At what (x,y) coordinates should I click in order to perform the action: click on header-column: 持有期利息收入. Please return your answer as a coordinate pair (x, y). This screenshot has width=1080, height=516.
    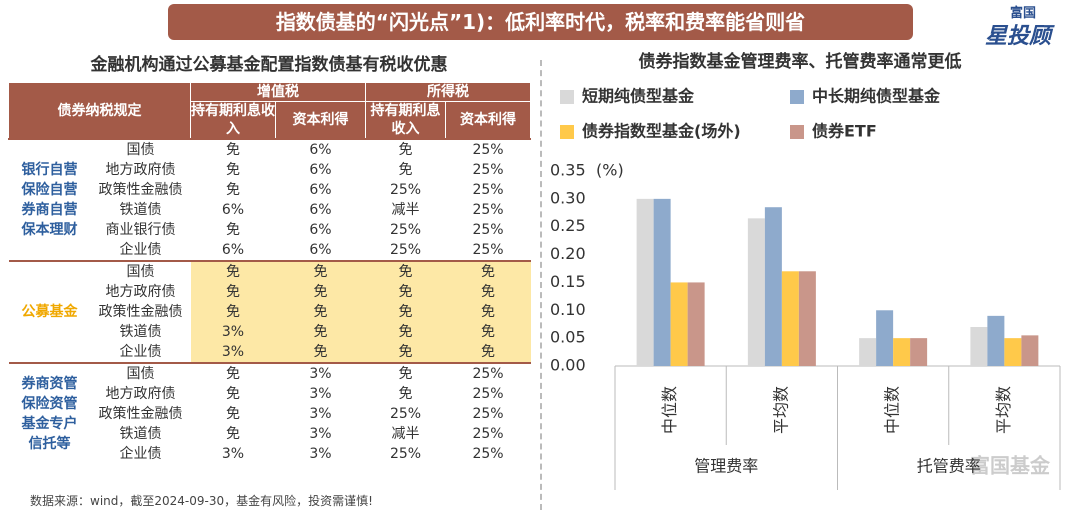
    Looking at the image, I should click on (405, 120).